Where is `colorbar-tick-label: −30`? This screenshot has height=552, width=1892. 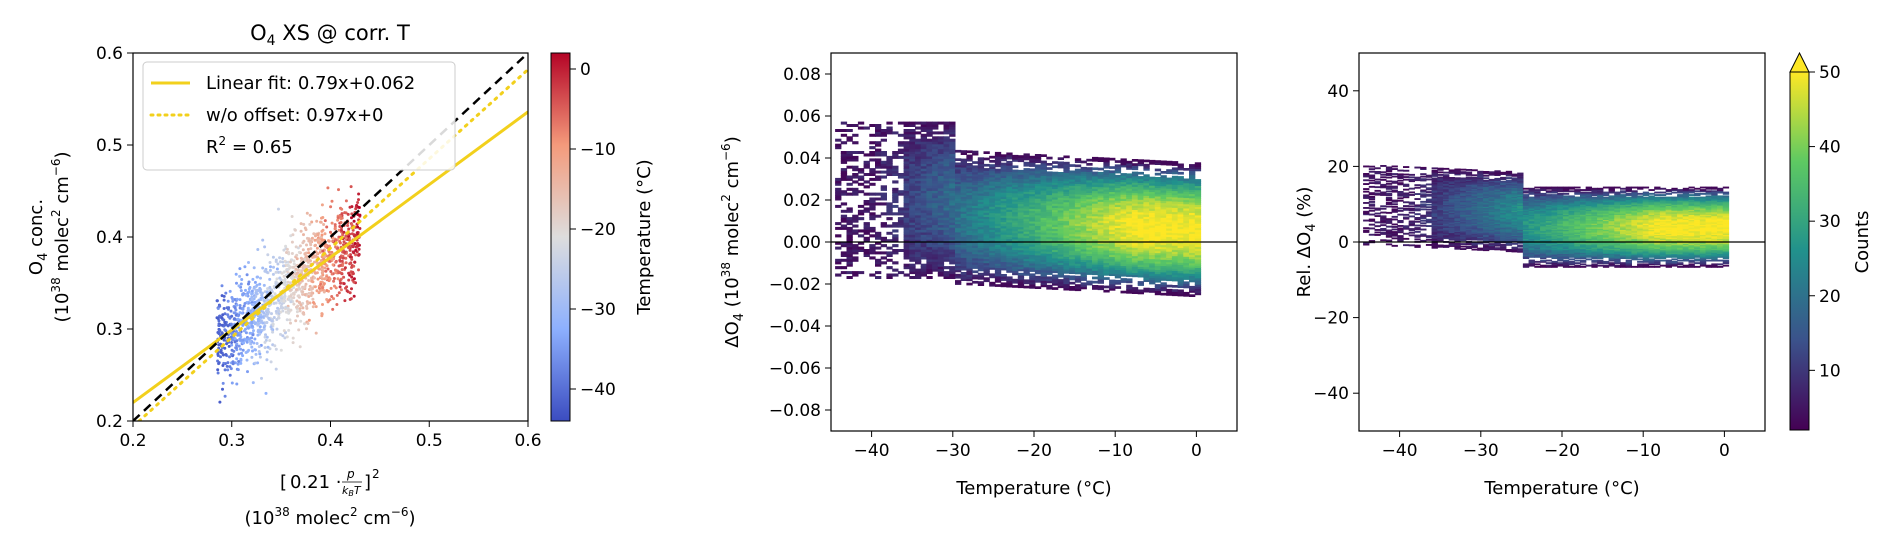
colorbar-tick-label: −30 is located at coordinates (598, 310).